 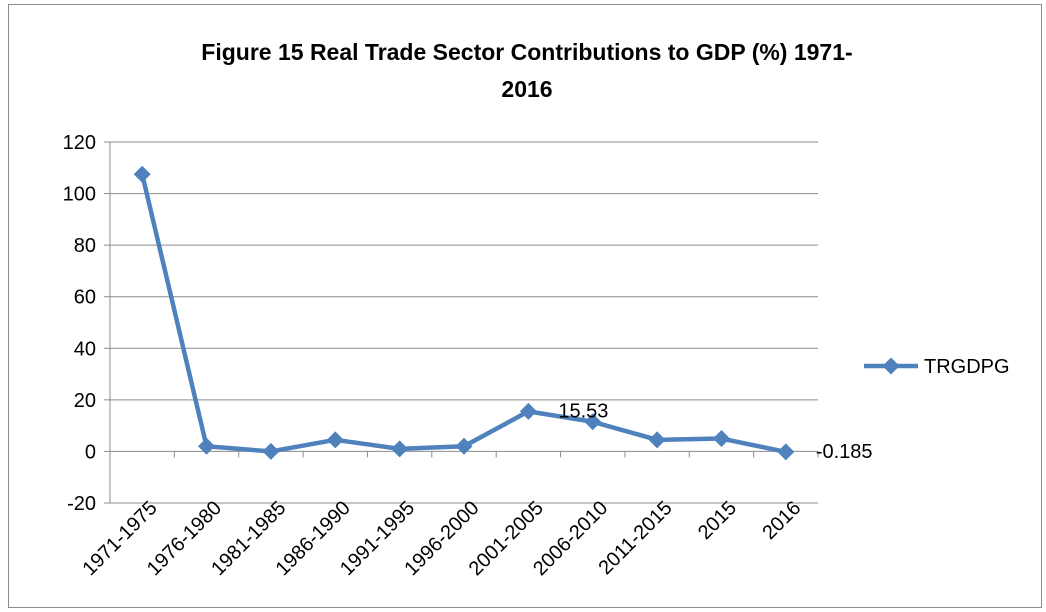 What do you see at coordinates (90, 452) in the screenshot?
I see `y-tick-label: 0` at bounding box center [90, 452].